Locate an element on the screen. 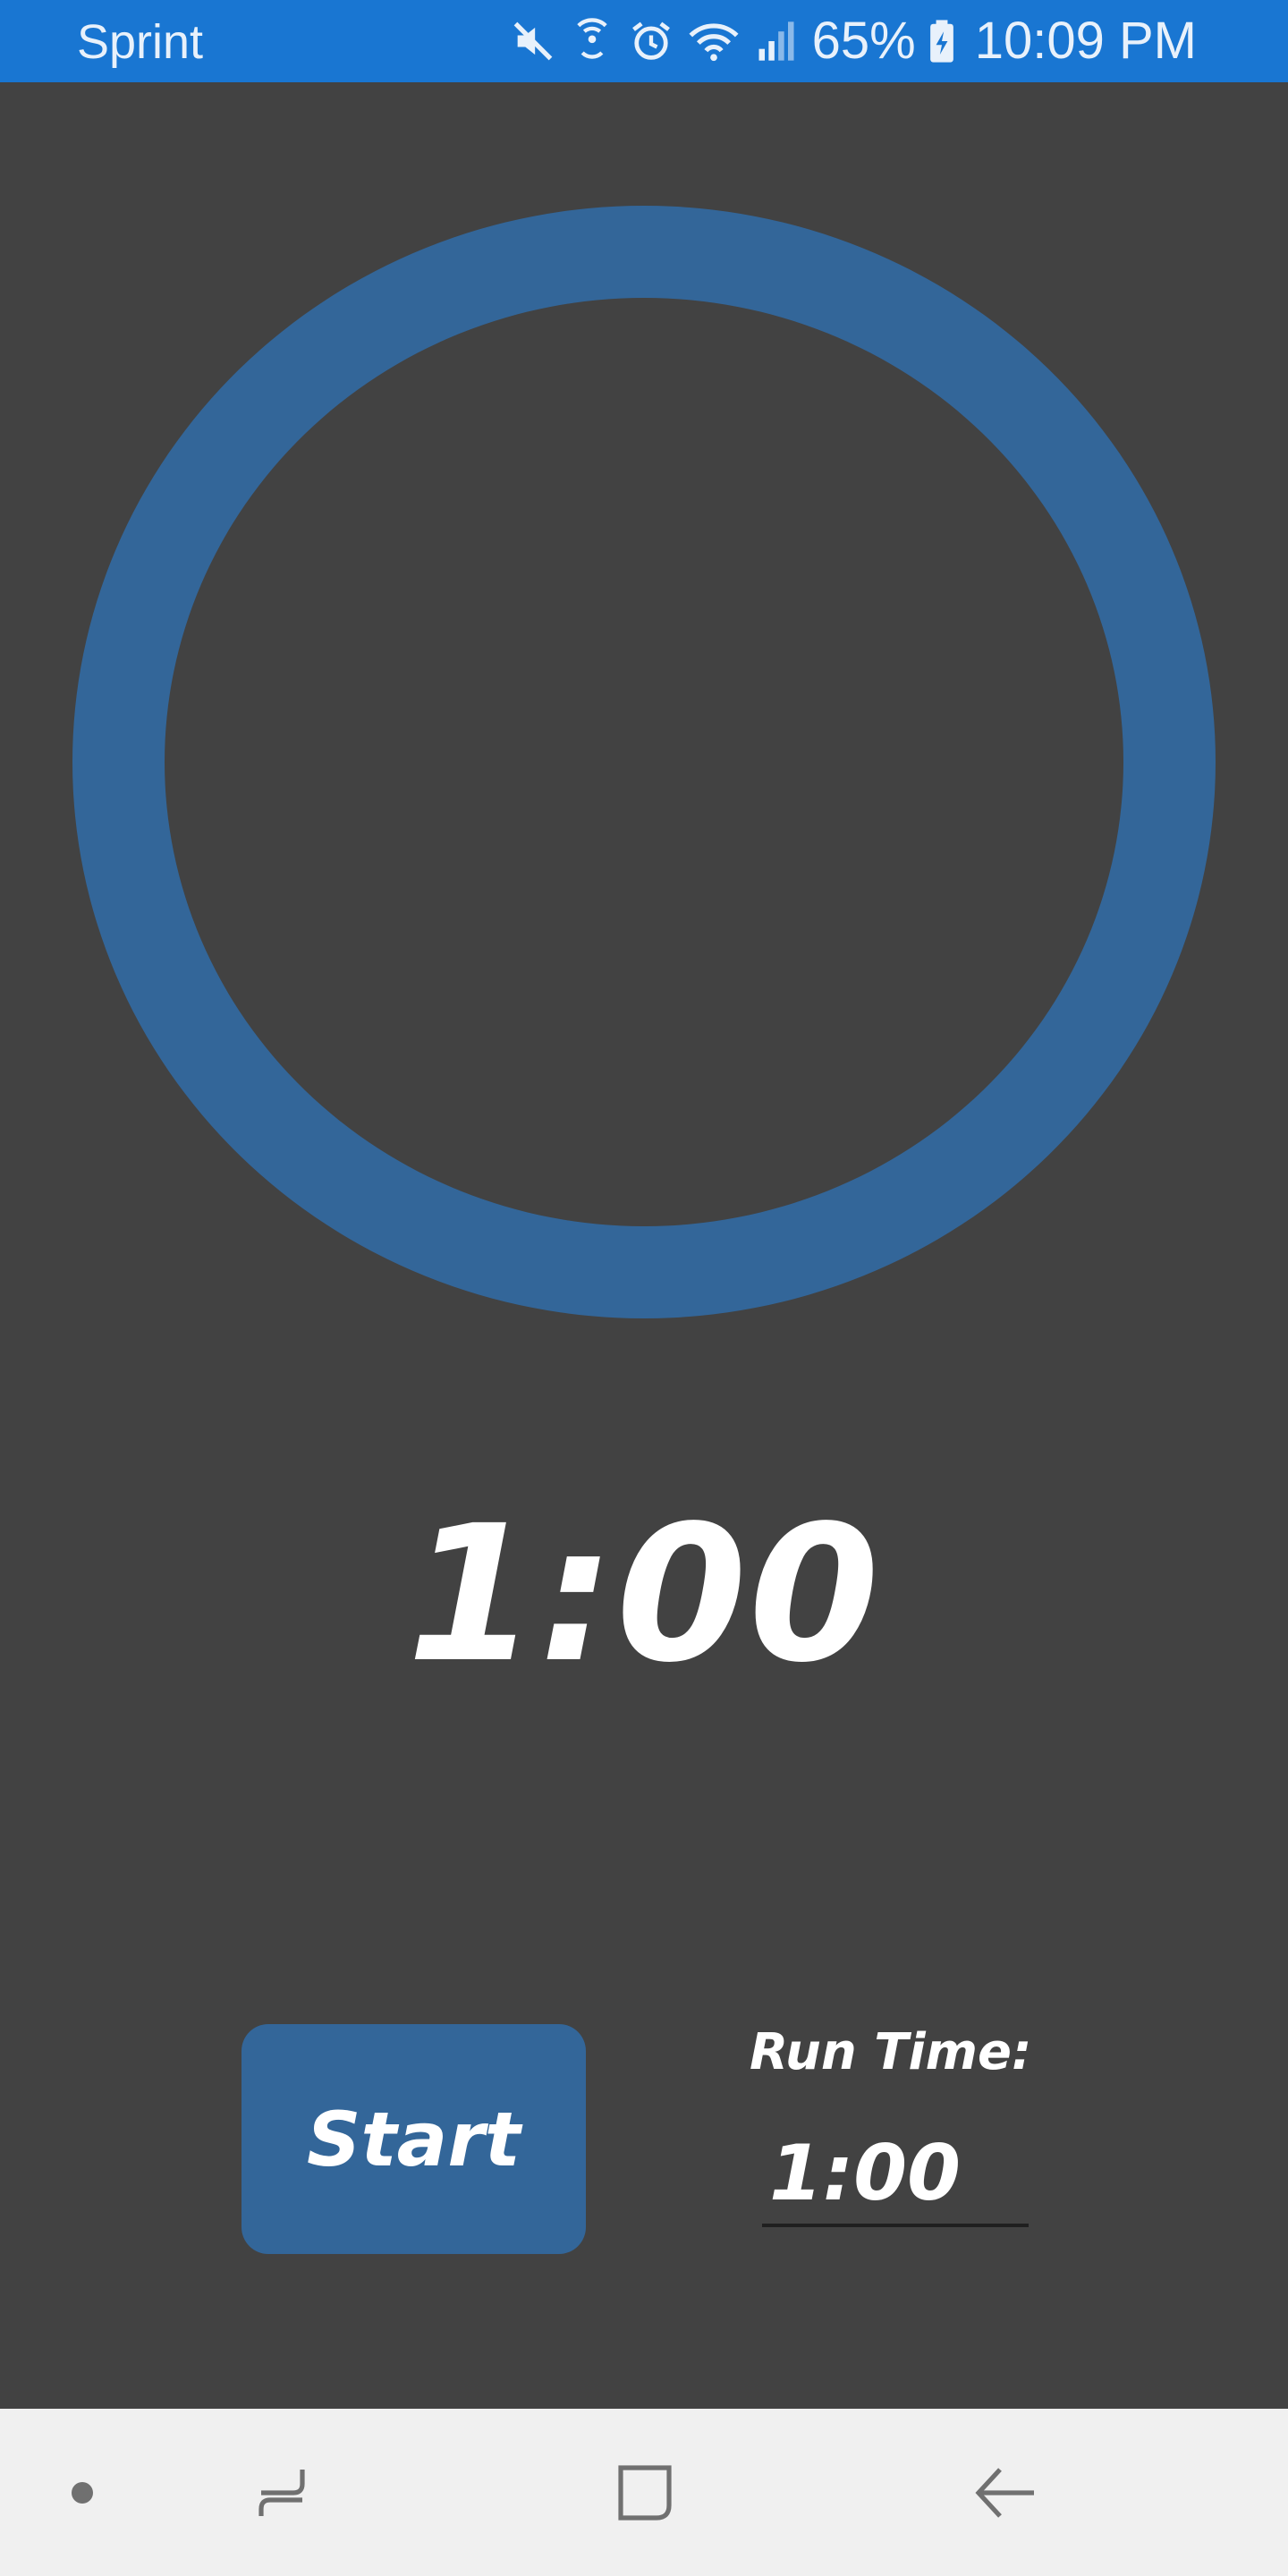 This screenshot has height=2576, width=1288. run-time-input: 1:00 is located at coordinates (895, 2174).